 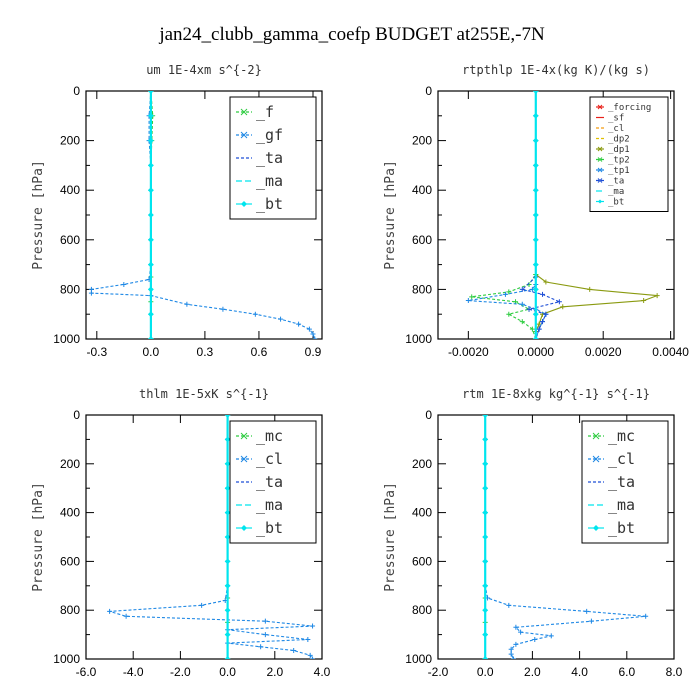 What do you see at coordinates (422, 513) in the screenshot?
I see `y-tick-label: 400` at bounding box center [422, 513].